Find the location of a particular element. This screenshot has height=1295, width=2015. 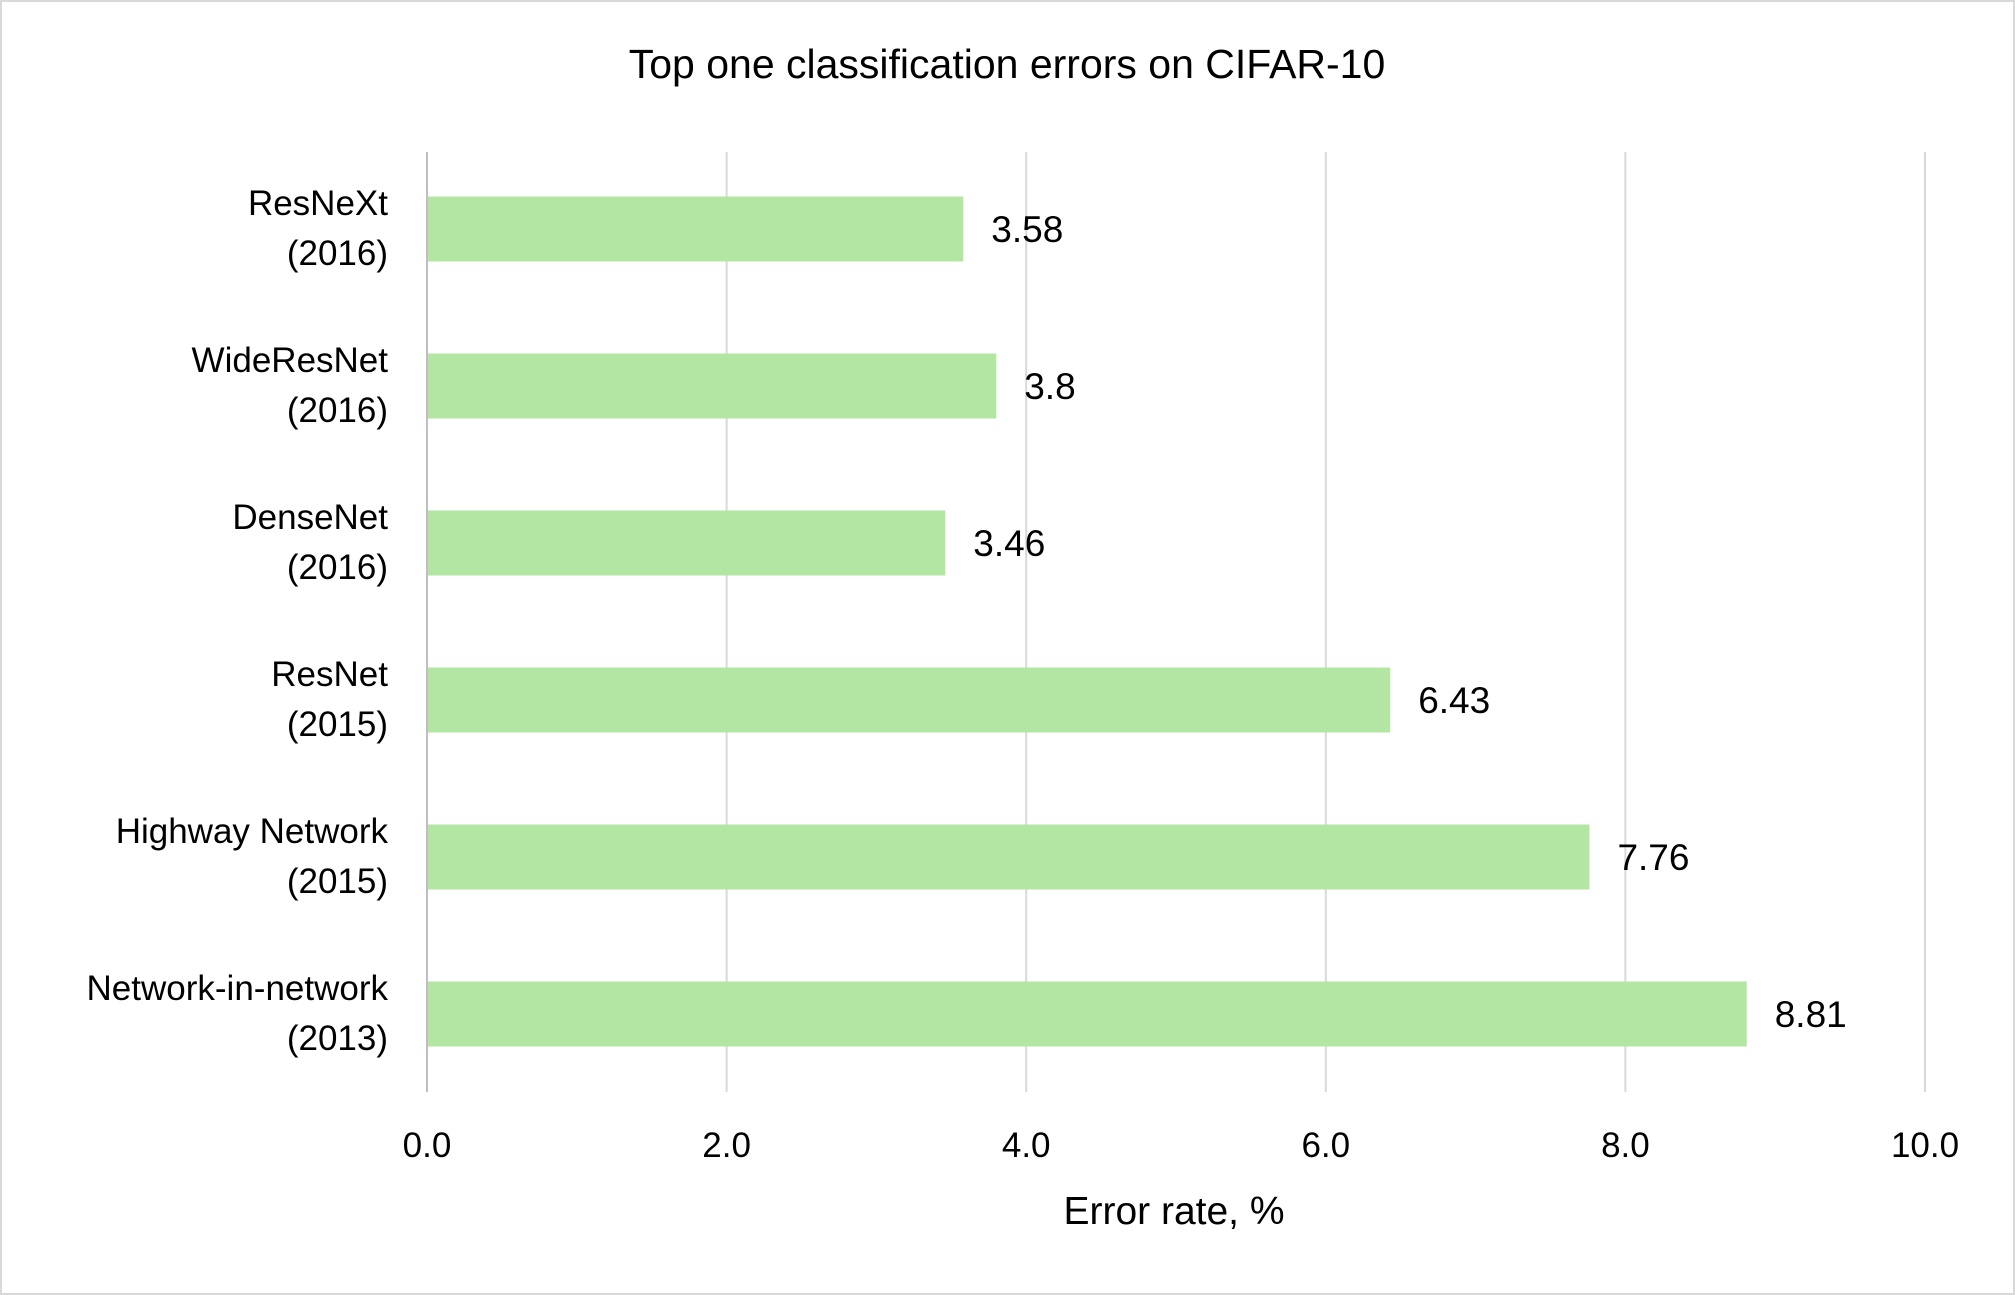

category-label: ResNet (2015) is located at coordinates (329, 699).